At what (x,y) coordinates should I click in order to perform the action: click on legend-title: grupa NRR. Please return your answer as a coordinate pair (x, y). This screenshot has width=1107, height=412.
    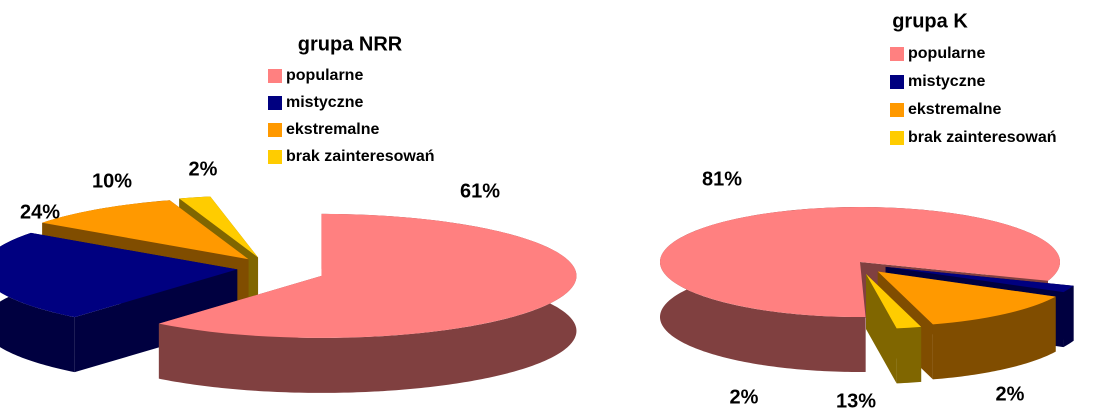
    Looking at the image, I should click on (350, 44).